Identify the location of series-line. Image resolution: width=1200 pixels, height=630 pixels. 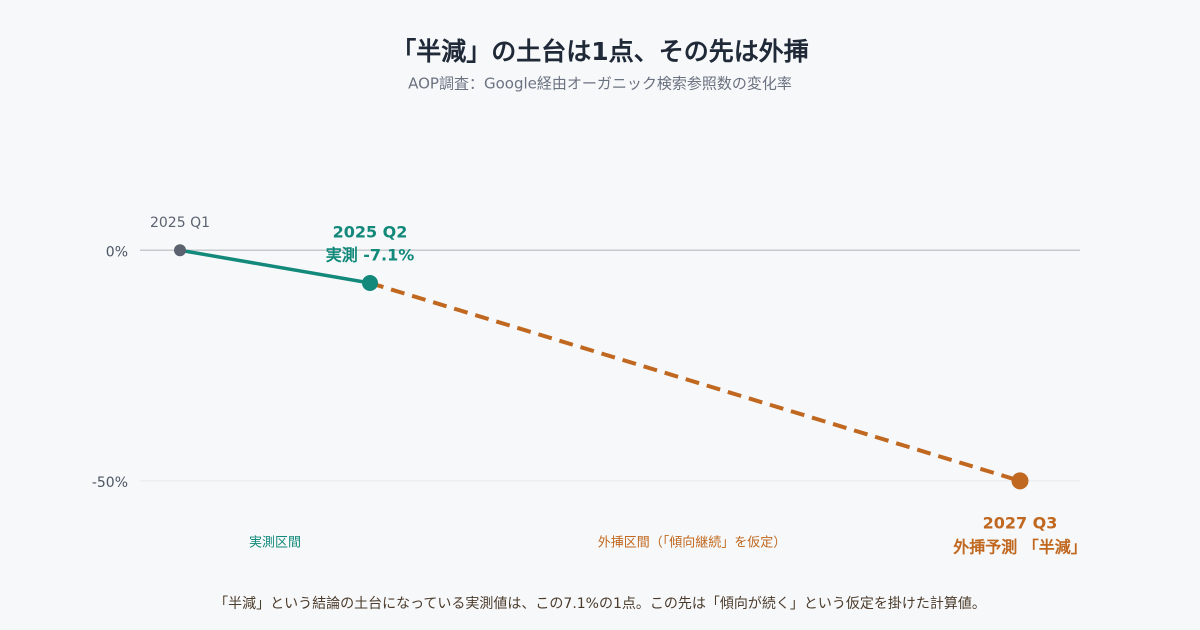
(275, 266).